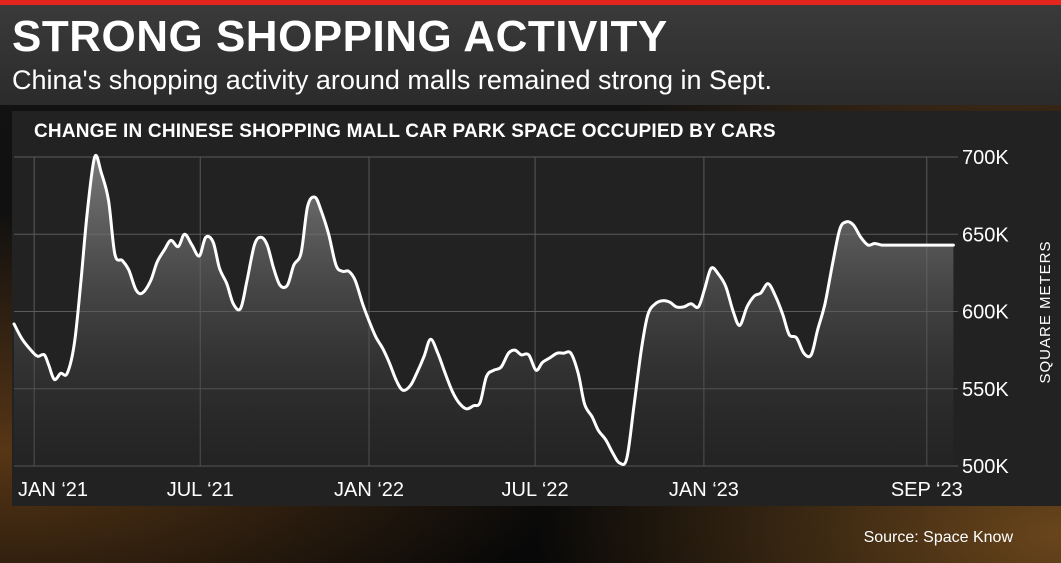  Describe the element at coordinates (985, 467) in the screenshot. I see `y-tick-label: 500K` at that location.